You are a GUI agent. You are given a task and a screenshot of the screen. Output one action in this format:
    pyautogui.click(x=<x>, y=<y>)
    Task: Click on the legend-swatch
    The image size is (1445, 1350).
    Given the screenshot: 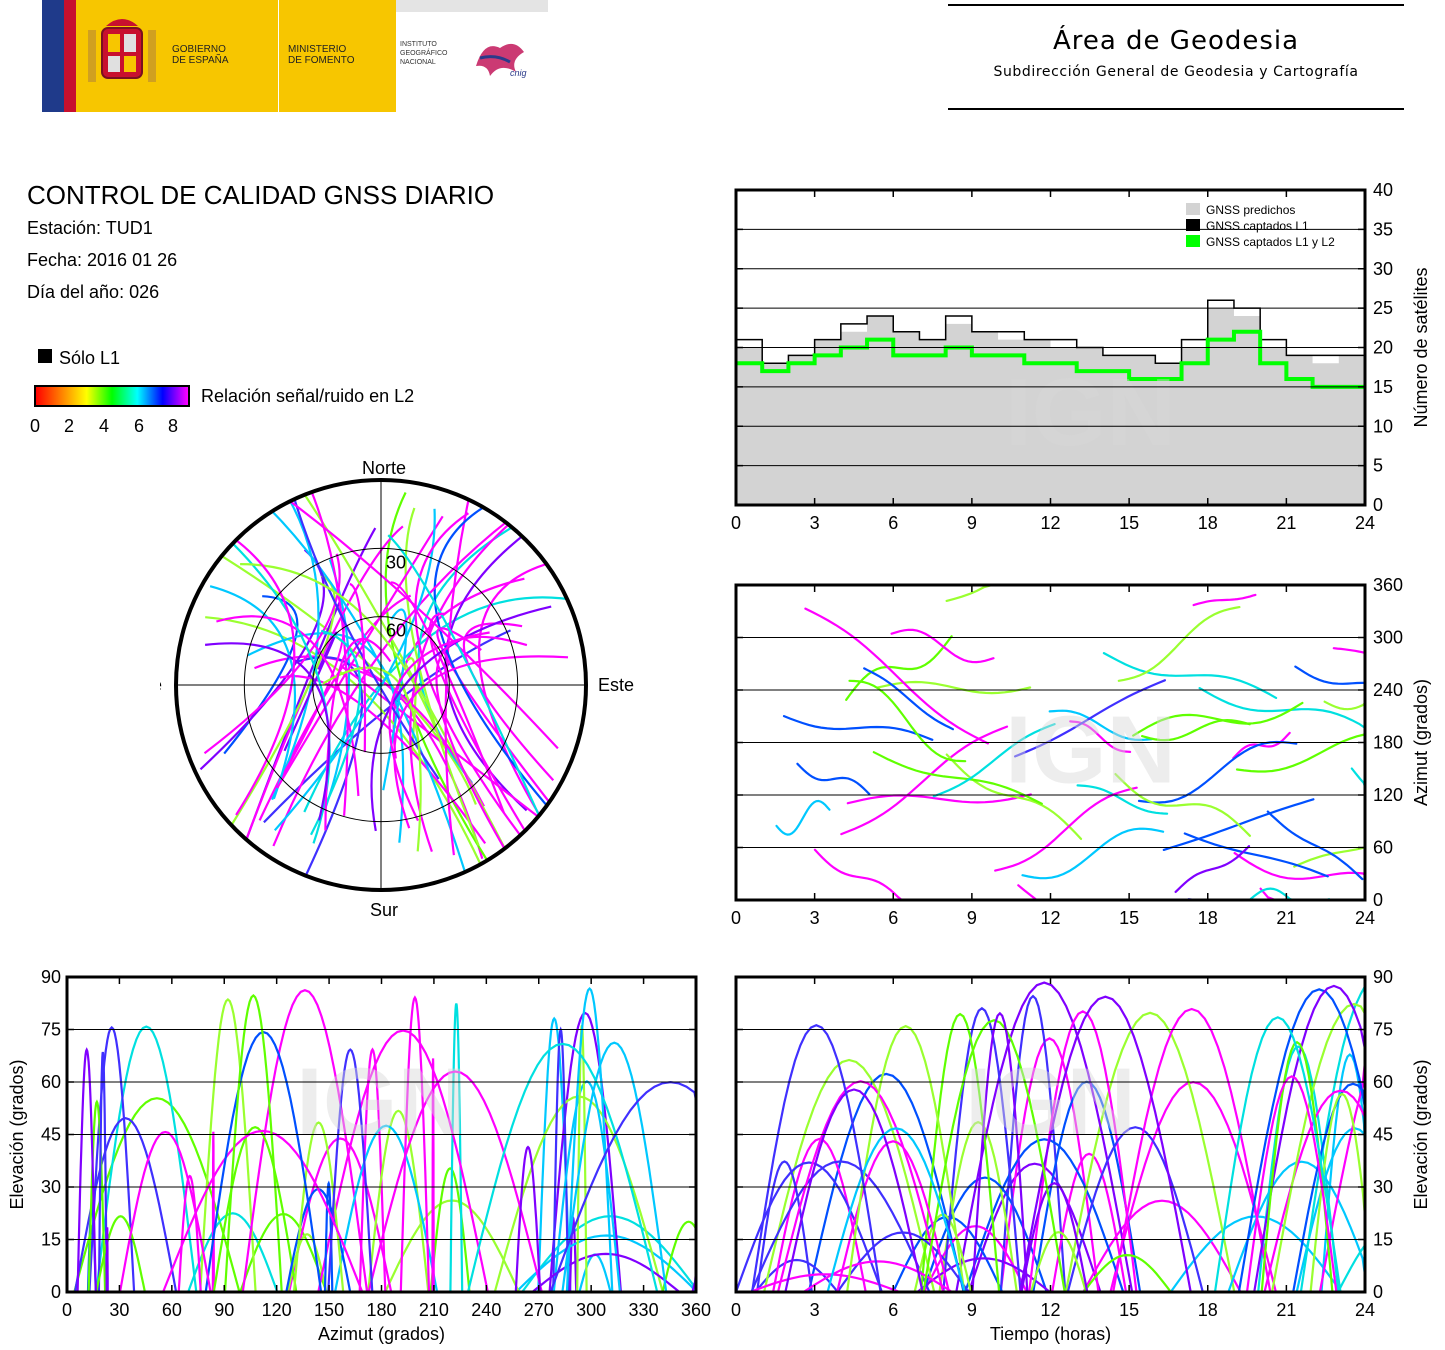 What is the action you would take?
    pyautogui.click(x=1193, y=241)
    